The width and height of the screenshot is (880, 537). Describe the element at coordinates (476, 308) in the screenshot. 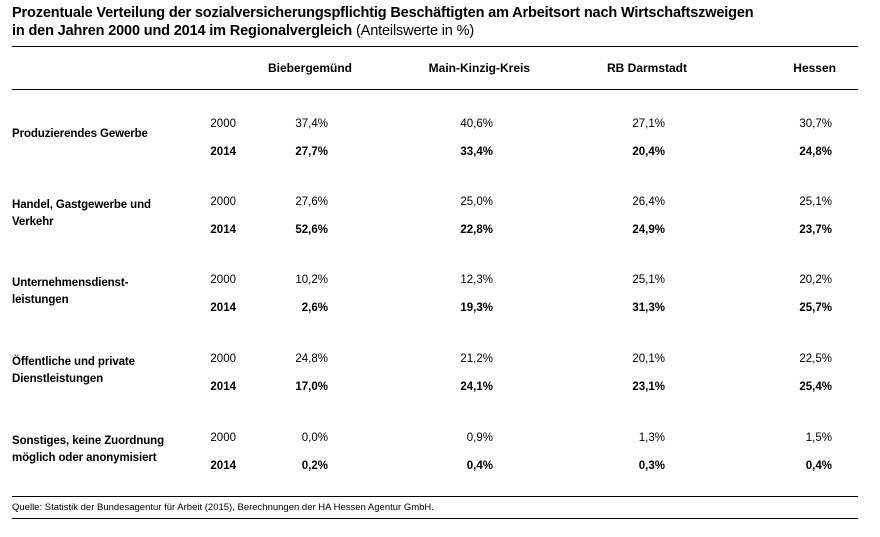

I see `table-cell: 19,3%` at that location.